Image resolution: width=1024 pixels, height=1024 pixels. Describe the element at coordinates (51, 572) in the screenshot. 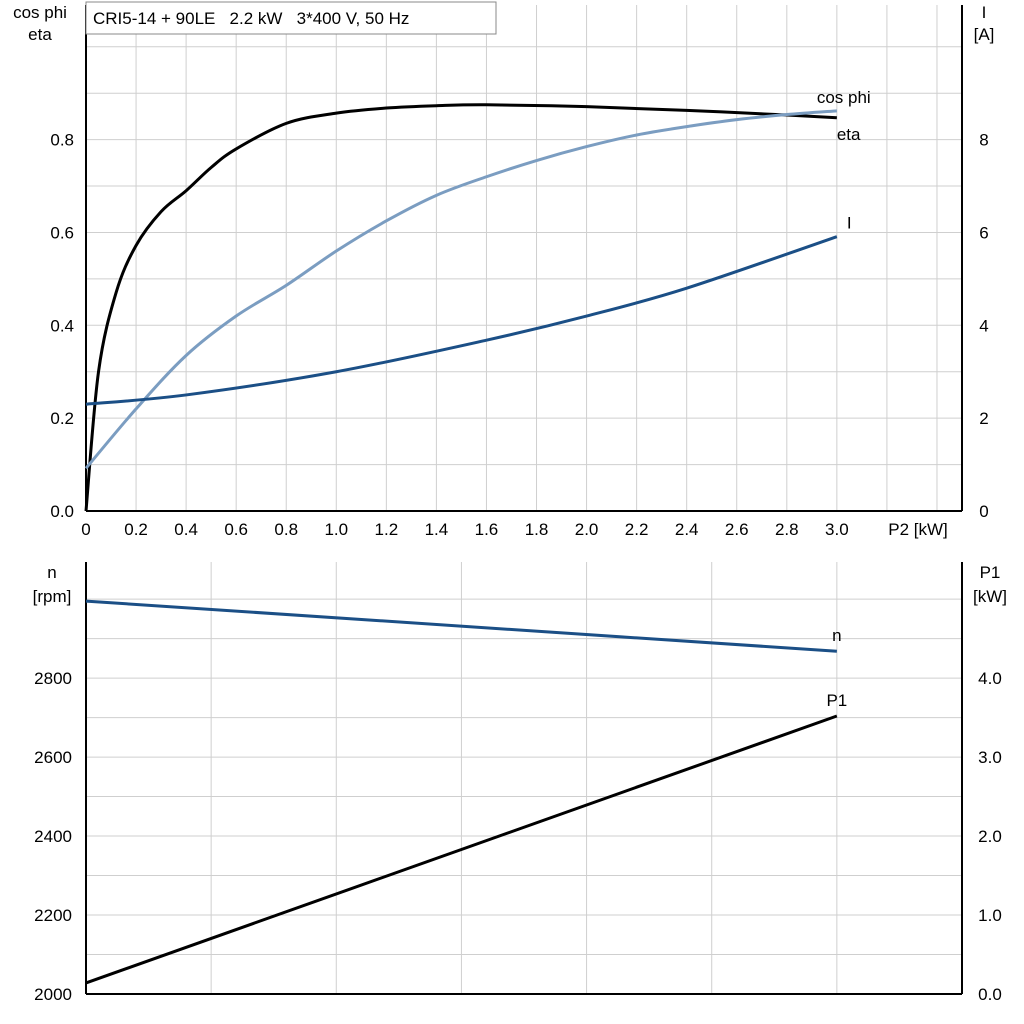

I see `y-left-axis-label: n` at that location.